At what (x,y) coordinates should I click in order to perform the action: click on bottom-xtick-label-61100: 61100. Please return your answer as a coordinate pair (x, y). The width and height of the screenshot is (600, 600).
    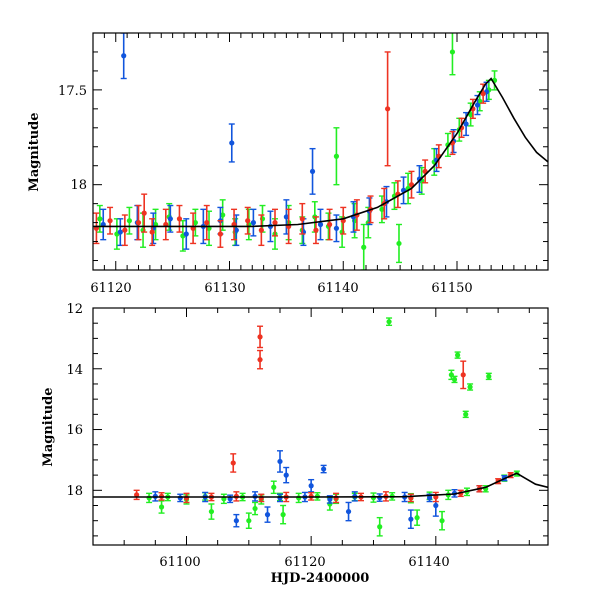
    Looking at the image, I should click on (179, 562).